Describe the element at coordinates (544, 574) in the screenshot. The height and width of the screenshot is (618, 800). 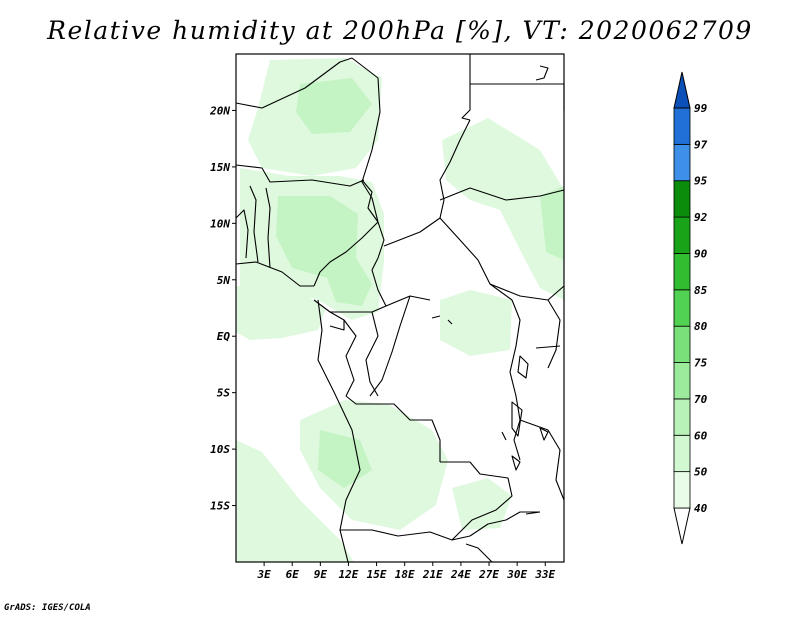
I see `lon-tick-label: 33E` at that location.